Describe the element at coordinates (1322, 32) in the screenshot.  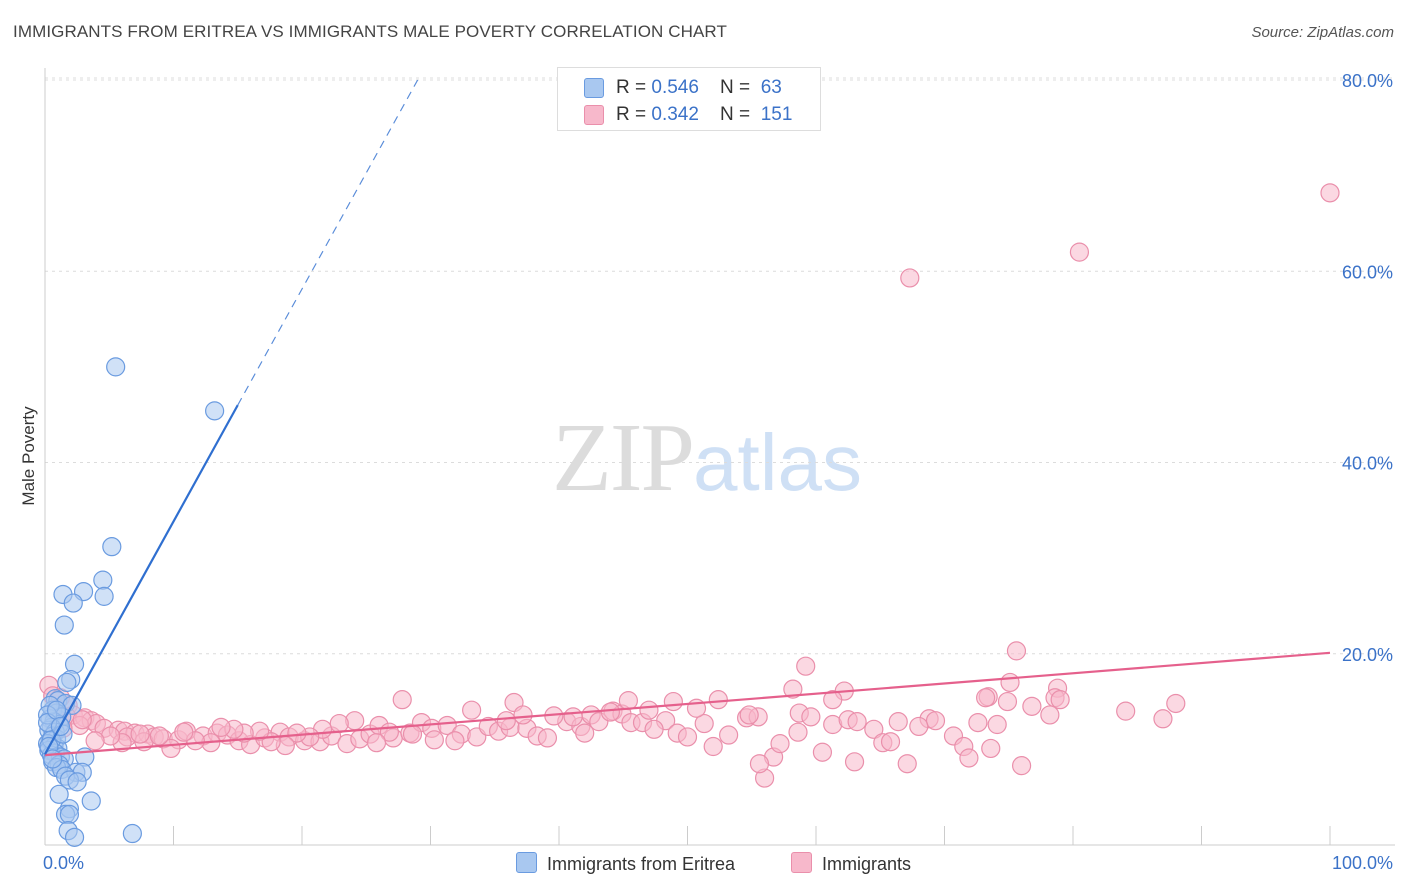
I see `source-label: Source: ZipAtlas.com` at that location.